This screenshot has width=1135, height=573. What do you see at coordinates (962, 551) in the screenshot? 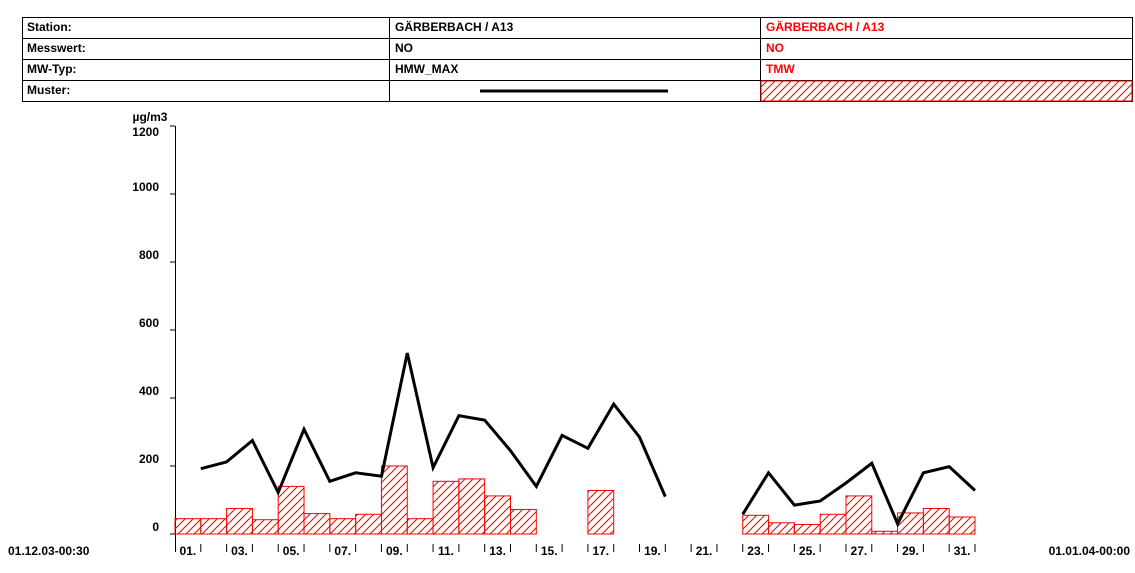
I see `x-tick-label: 31.` at bounding box center [962, 551].